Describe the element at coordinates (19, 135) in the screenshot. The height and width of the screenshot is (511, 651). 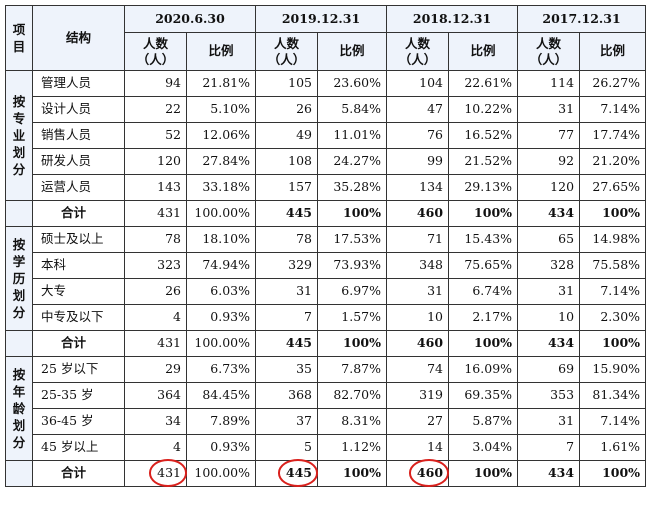
I see `group-label: 按专业划分` at that location.